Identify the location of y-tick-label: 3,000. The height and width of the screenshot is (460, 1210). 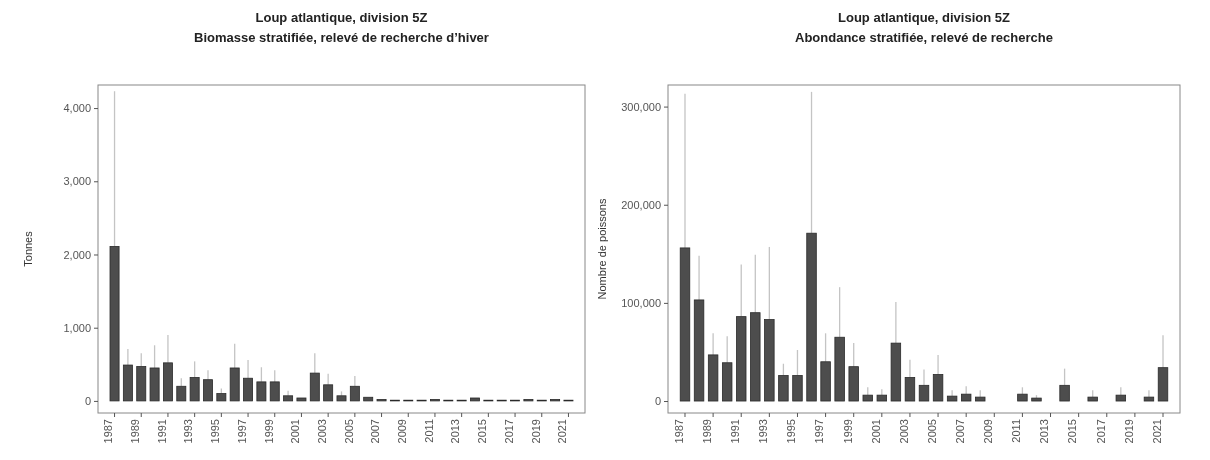
(77, 181).